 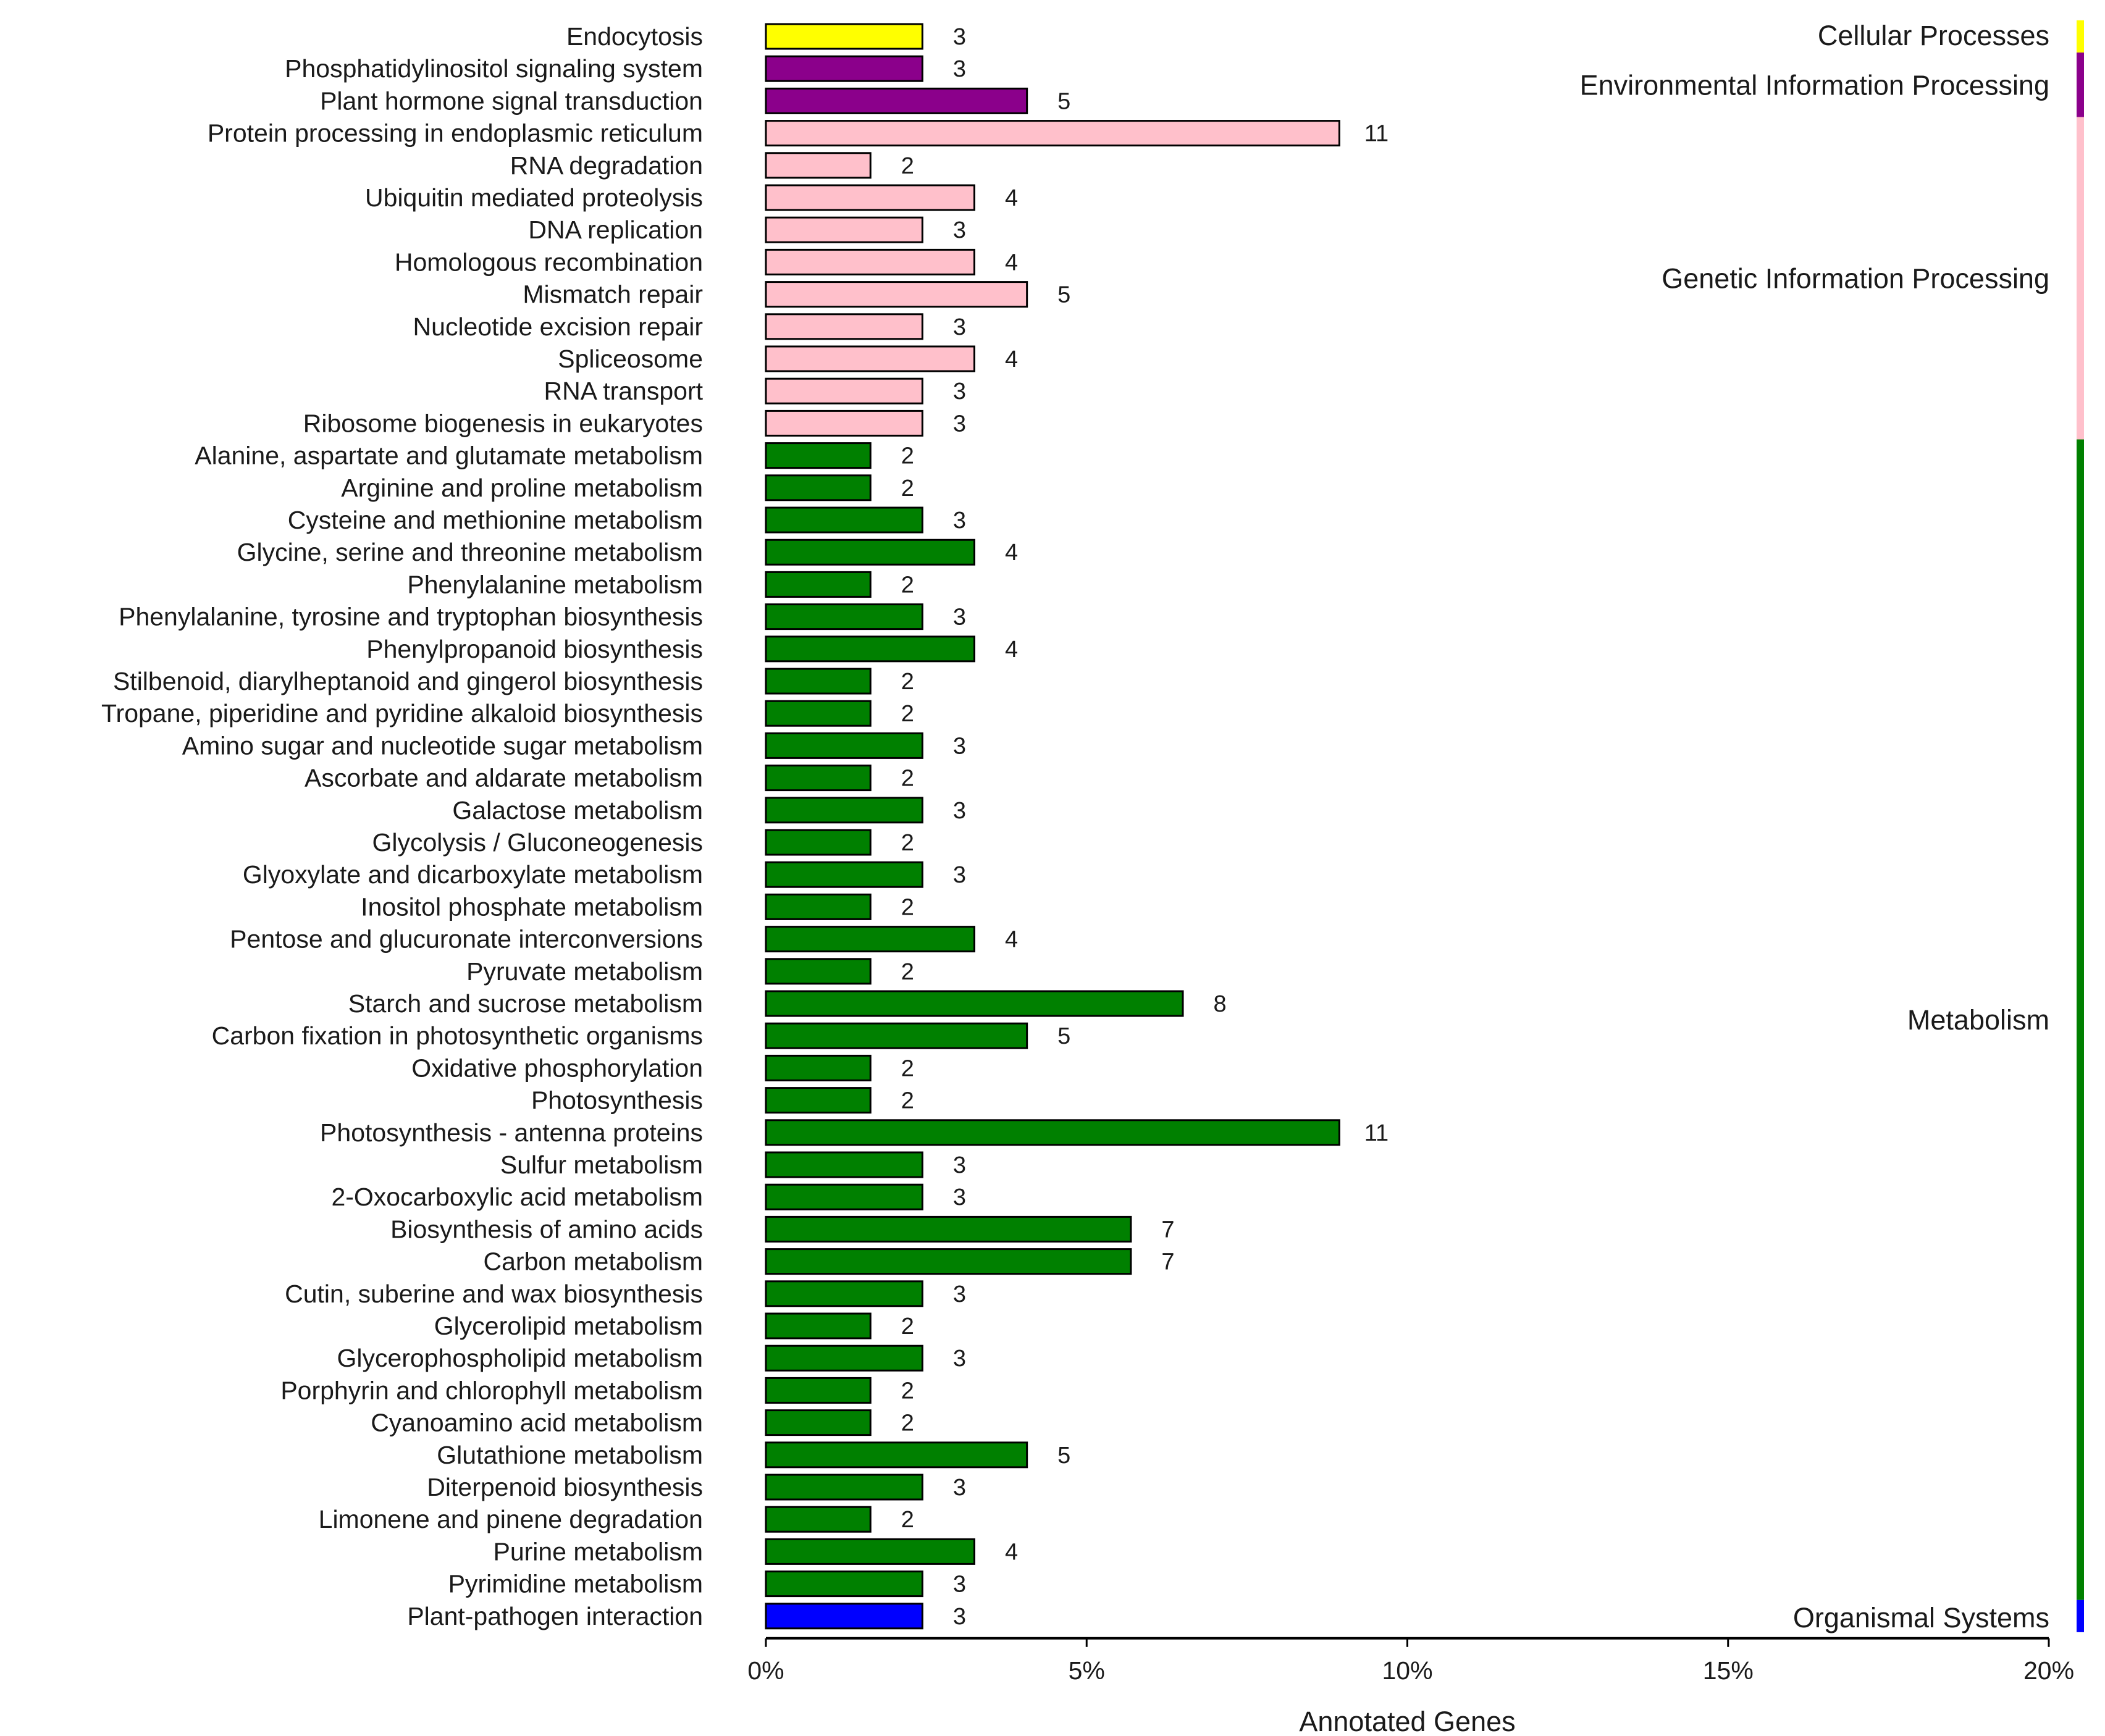 I want to click on bar-biosynthesis-of-amino-acids, so click(x=948, y=1229).